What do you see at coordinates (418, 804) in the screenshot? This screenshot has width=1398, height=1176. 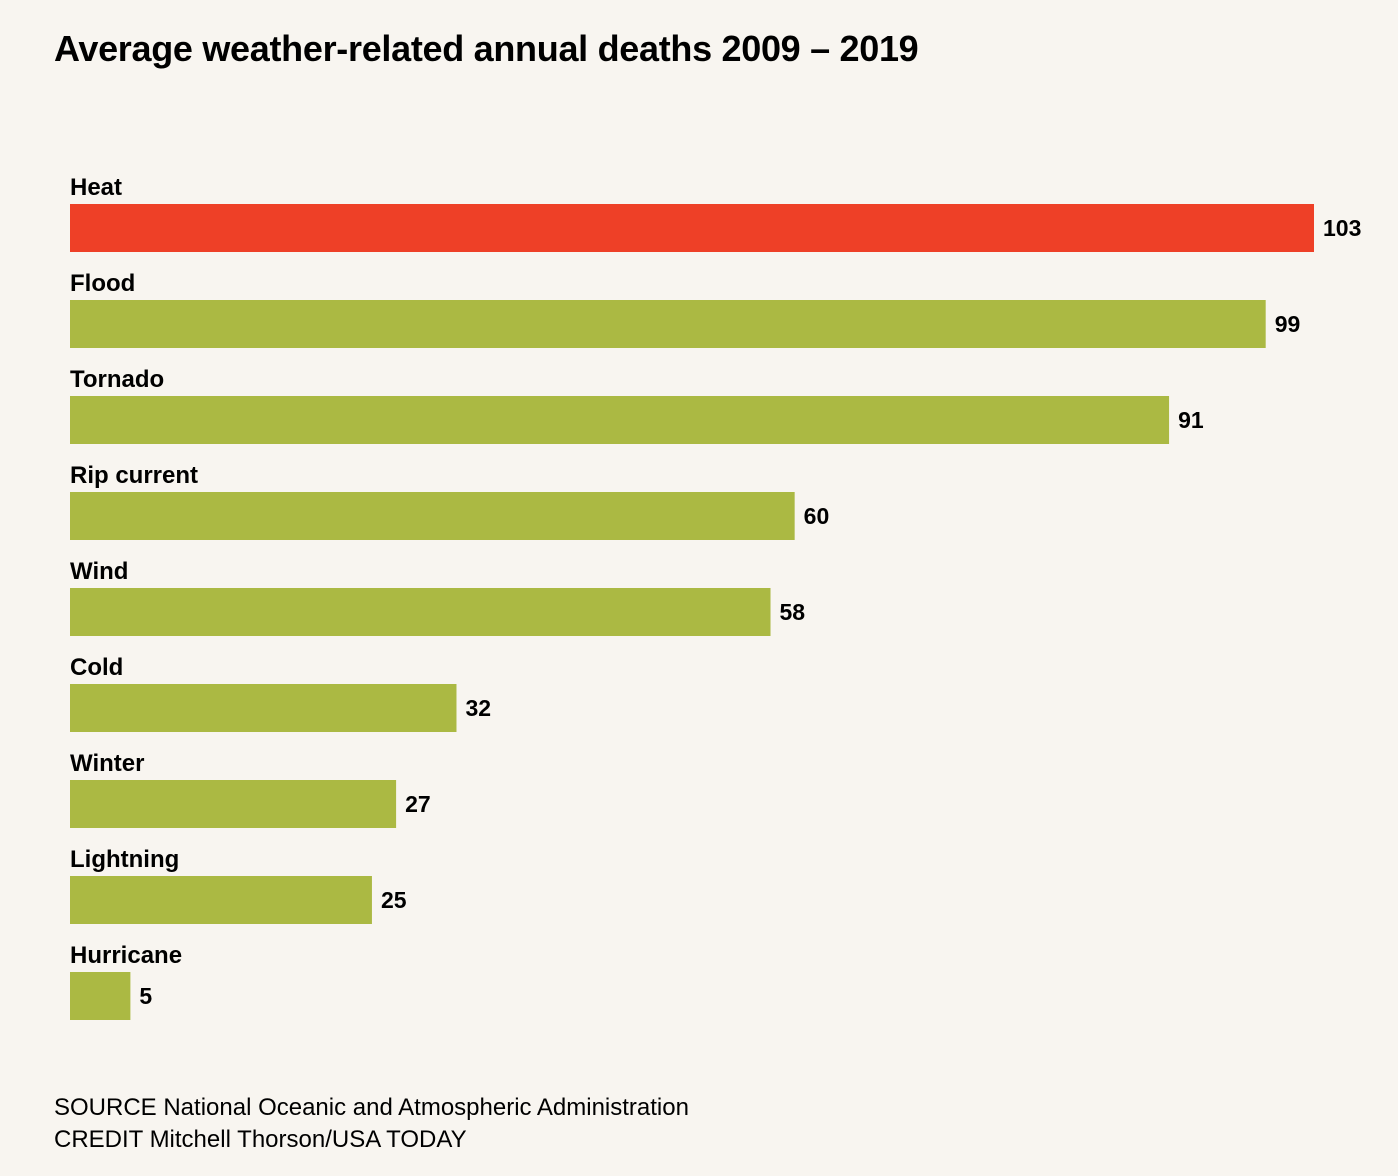 I see `value-label-winter: 27` at bounding box center [418, 804].